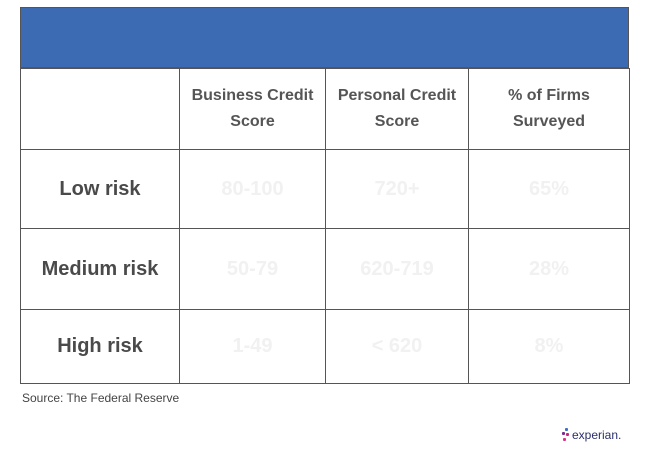  What do you see at coordinates (549, 189) in the screenshot?
I see `cell: 65%` at bounding box center [549, 189].